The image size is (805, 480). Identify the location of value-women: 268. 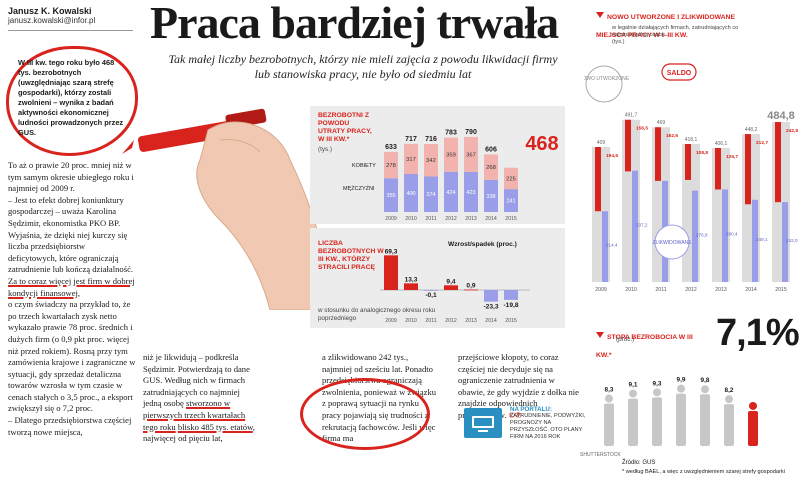
(491, 168).